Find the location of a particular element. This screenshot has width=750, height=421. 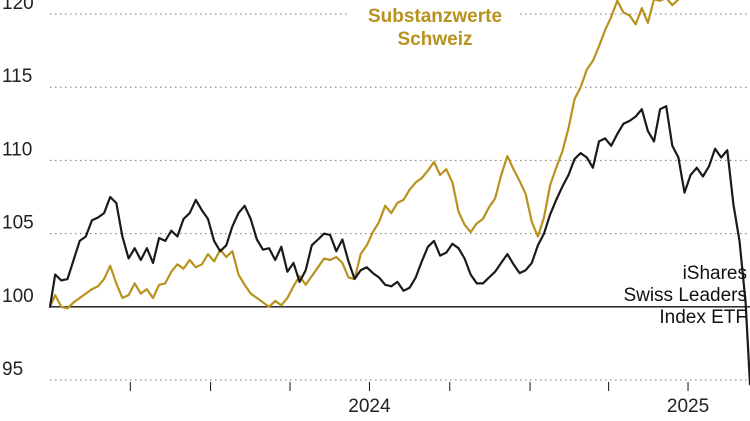

y-tick-label-110: 110 is located at coordinates (17, 149).